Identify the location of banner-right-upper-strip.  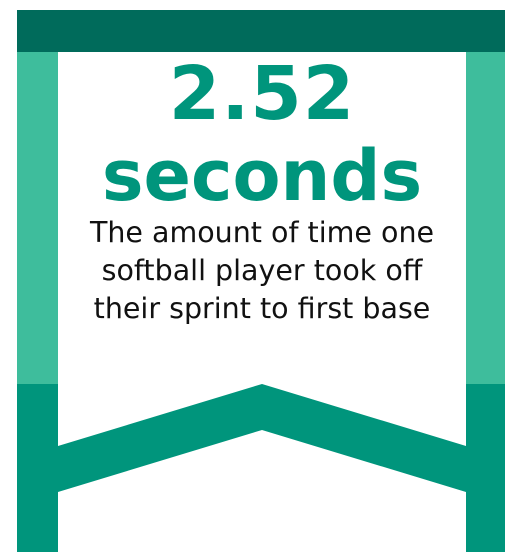
(485, 218).